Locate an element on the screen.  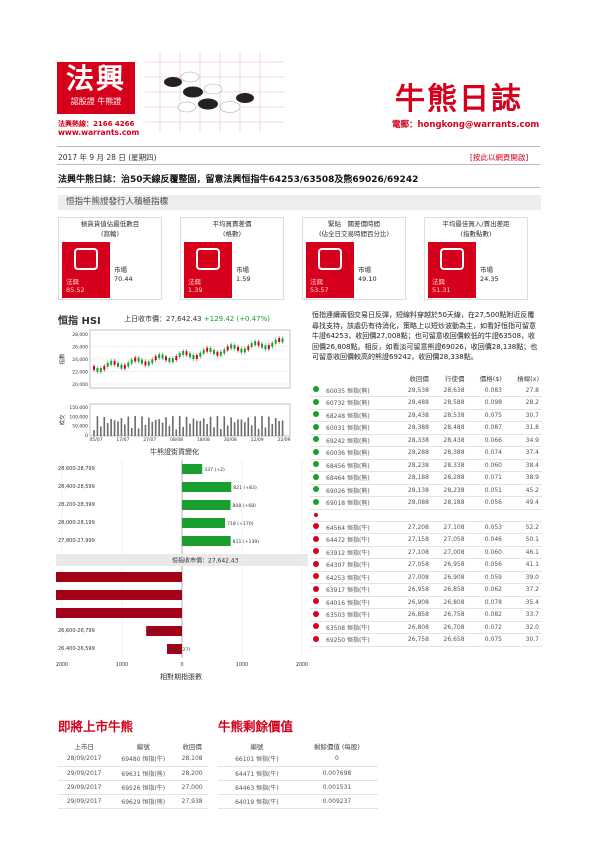
cbbc-code: 64016 恒指(牛) is located at coordinates (360, 602).